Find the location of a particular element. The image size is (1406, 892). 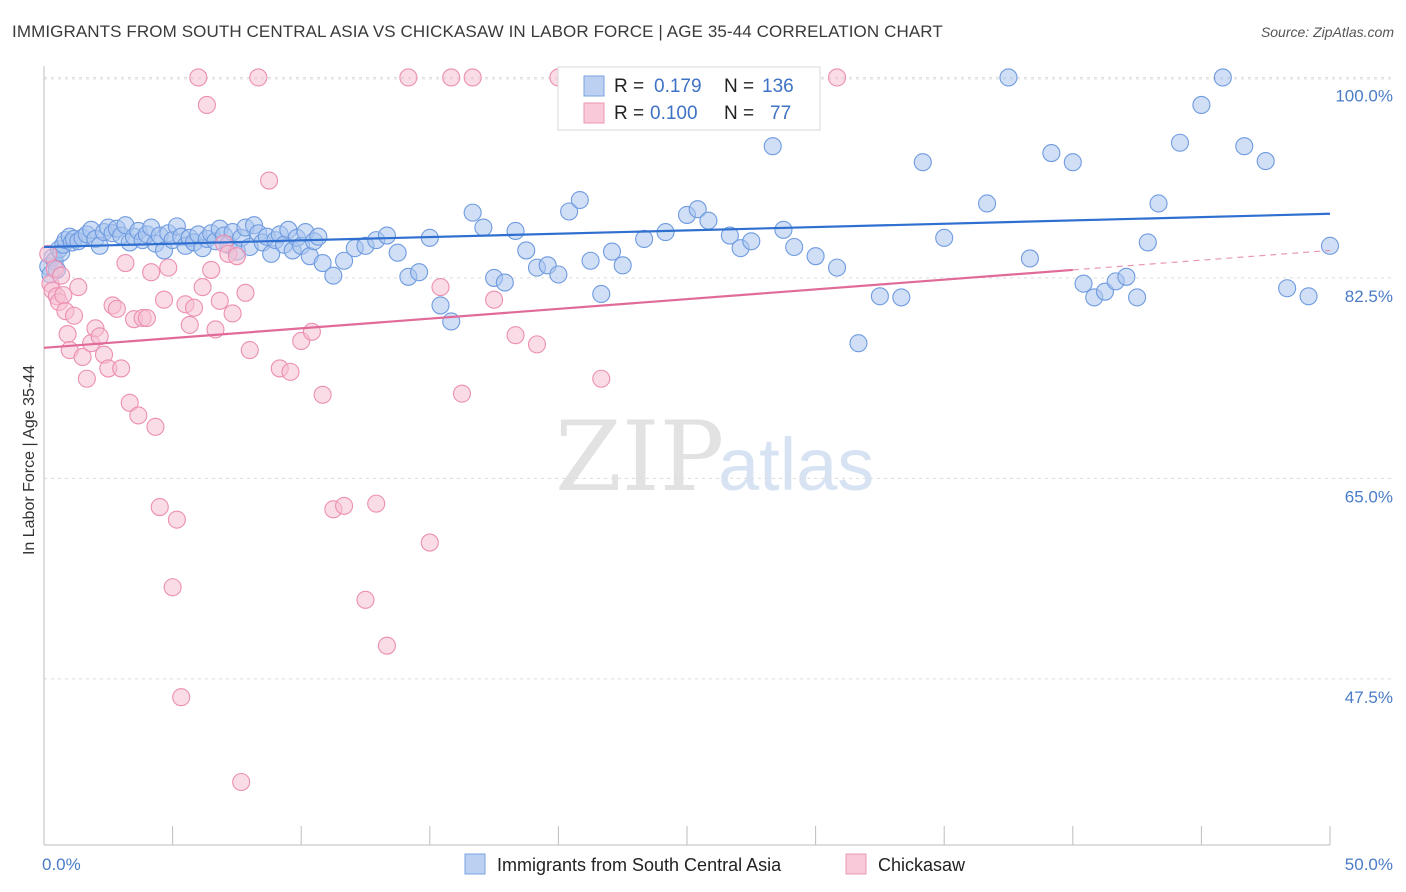

x-tick-label-1: 50.0% is located at coordinates (1369, 864).